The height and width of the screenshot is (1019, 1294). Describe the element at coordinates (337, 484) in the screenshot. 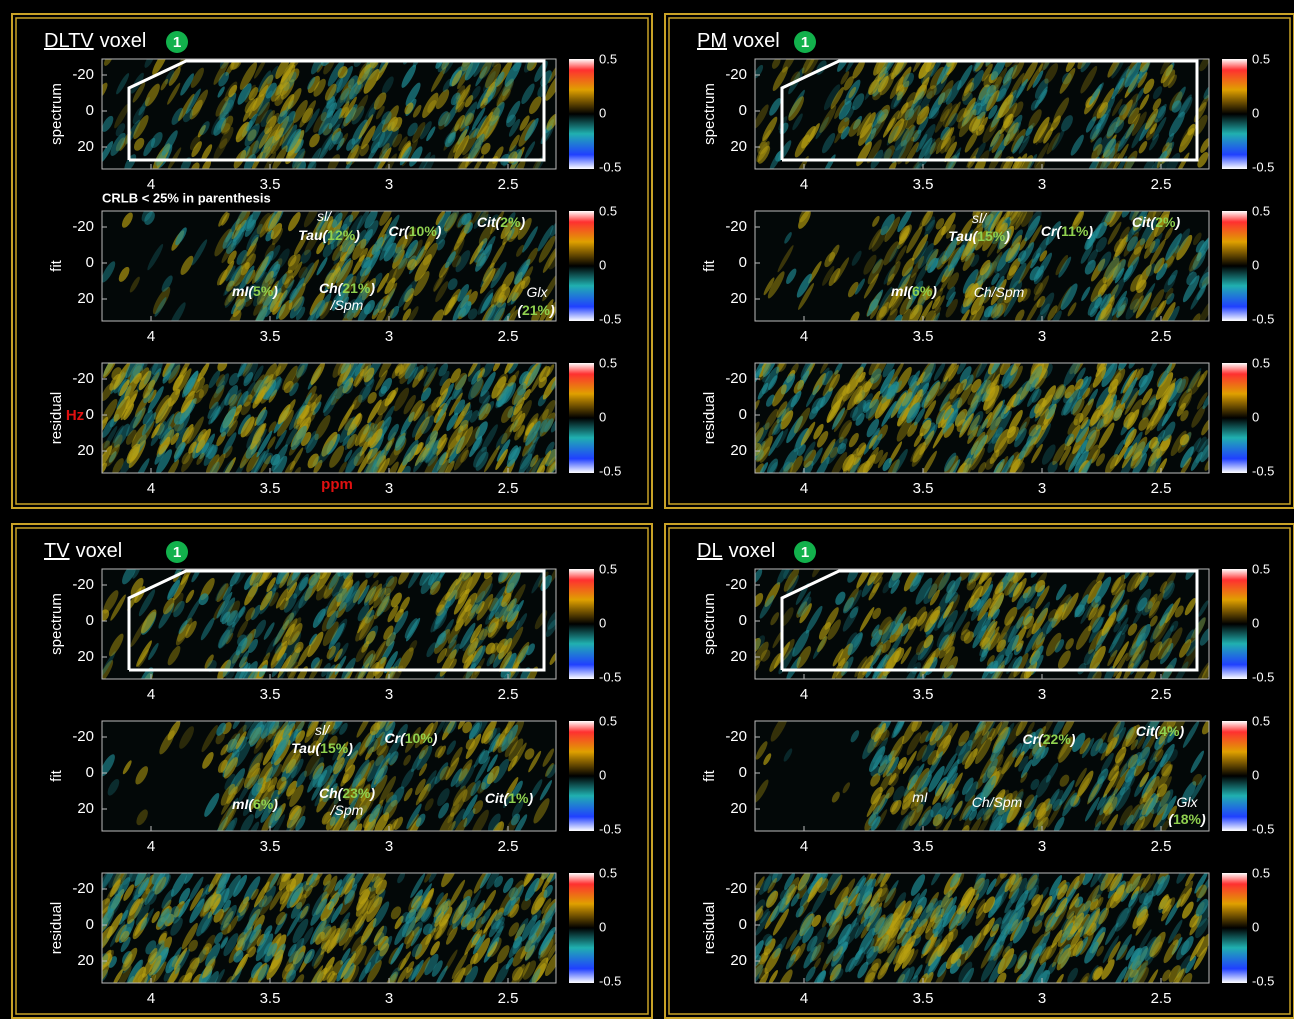

I see `x-unit: ppm` at that location.